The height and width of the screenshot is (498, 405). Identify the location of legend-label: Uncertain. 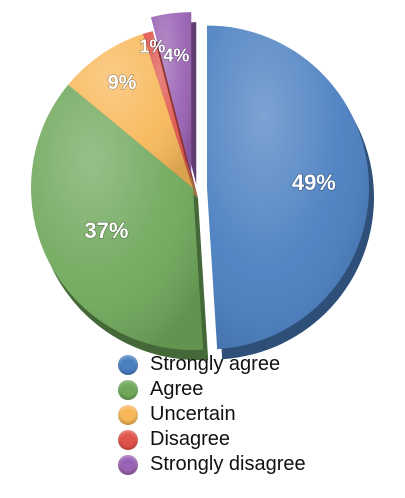
(193, 414).